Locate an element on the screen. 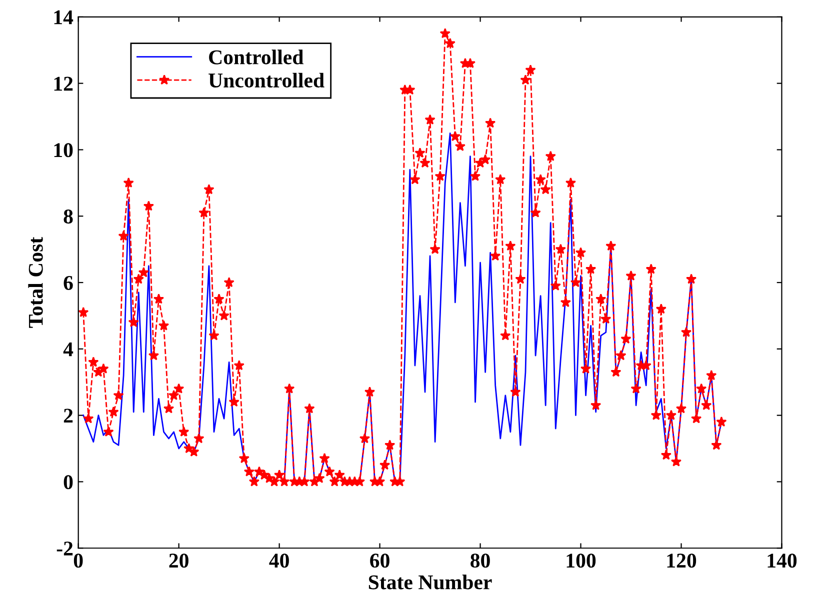 The width and height of the screenshot is (816, 605). x-axis-title: State Number is located at coordinates (430, 582).